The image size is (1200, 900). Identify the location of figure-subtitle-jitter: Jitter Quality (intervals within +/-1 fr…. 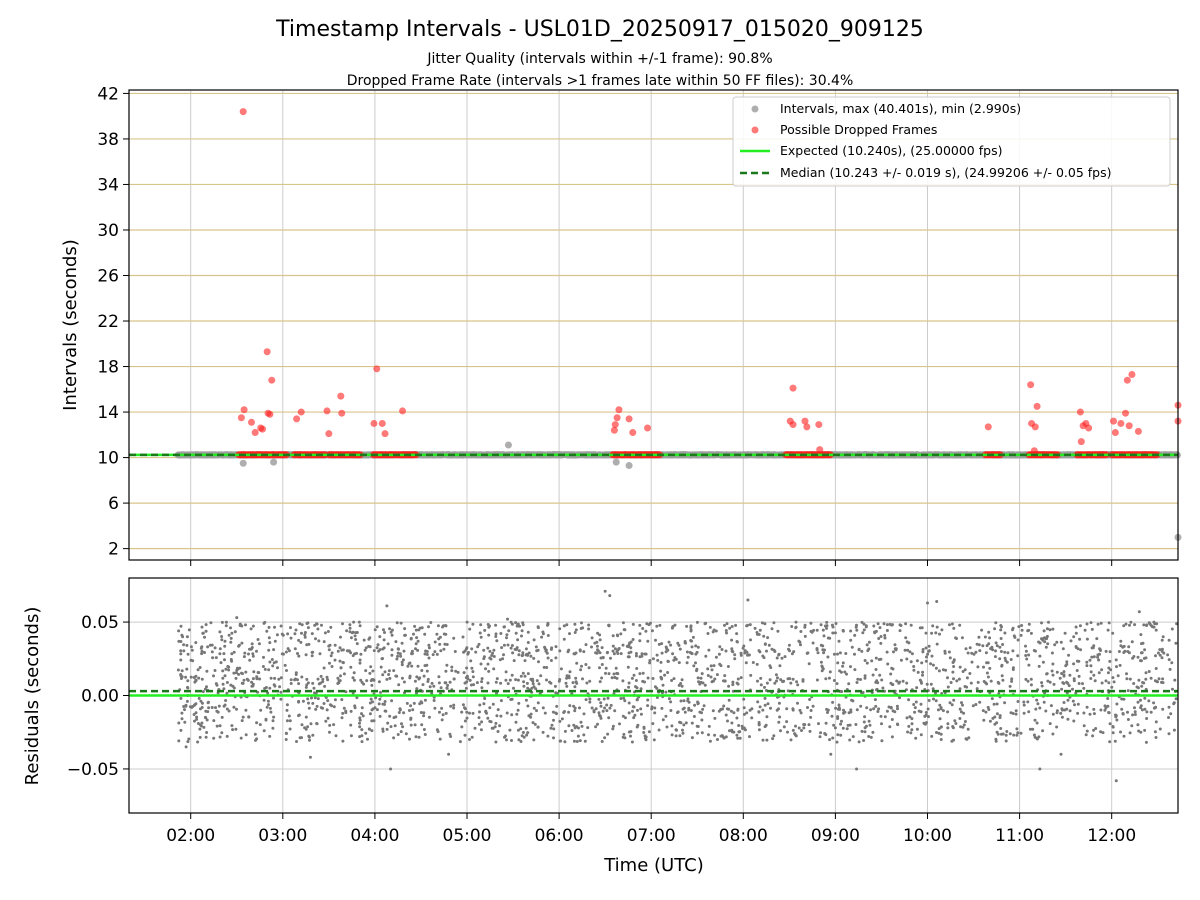
(599, 59).